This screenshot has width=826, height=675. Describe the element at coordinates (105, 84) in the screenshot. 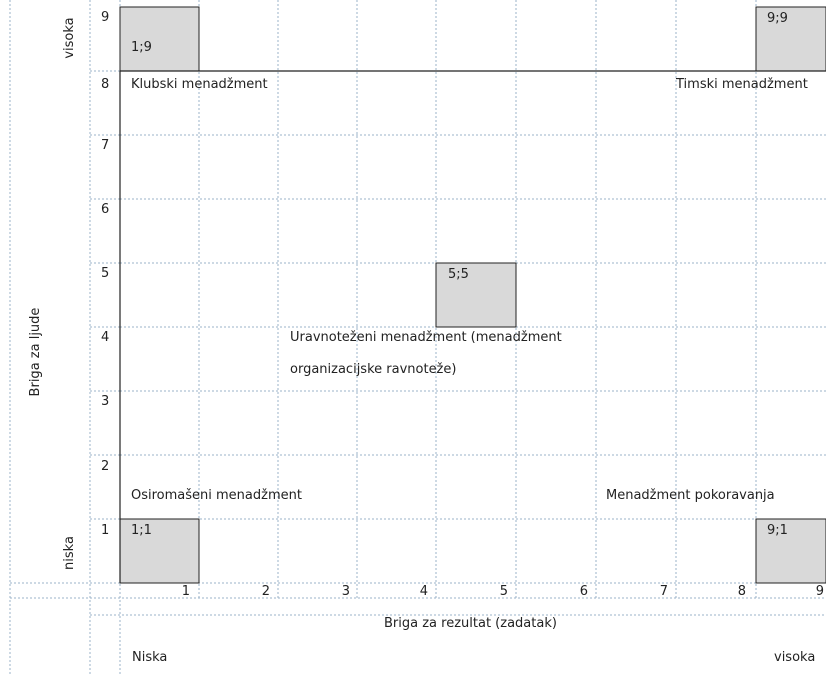

I see `row-number-8: 8` at that location.